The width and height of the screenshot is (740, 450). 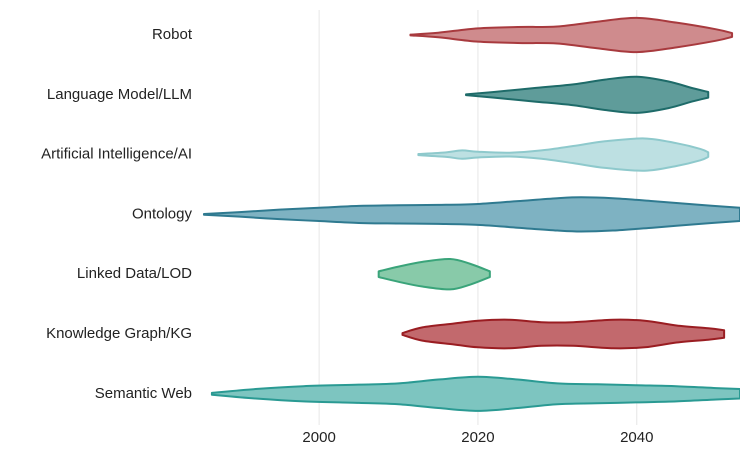 What do you see at coordinates (119, 94) in the screenshot?
I see `y-tick-label: Language Model/LLM` at bounding box center [119, 94].